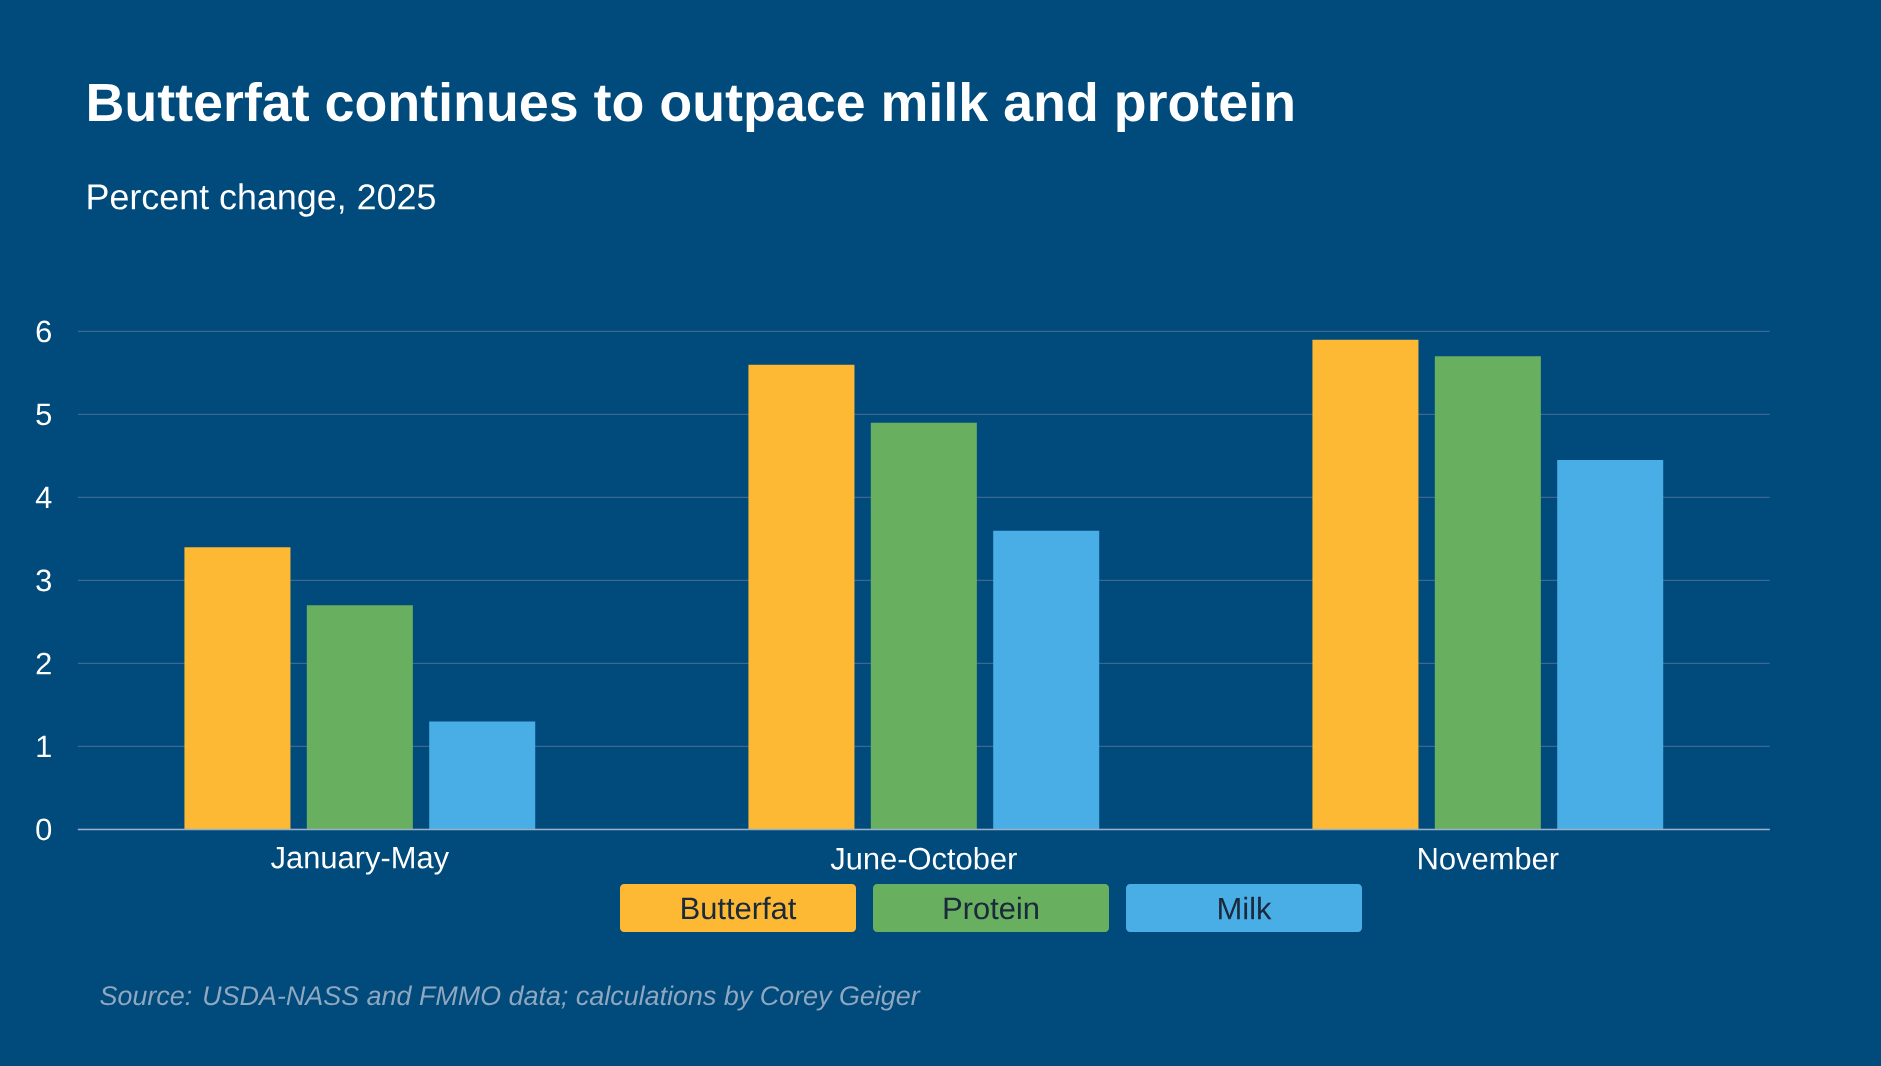 The width and height of the screenshot is (1881, 1066). Describe the element at coordinates (510, 998) in the screenshot. I see `source-note: Source: USDA-NASS and FMMO data; calculations by Corey Geiger` at that location.